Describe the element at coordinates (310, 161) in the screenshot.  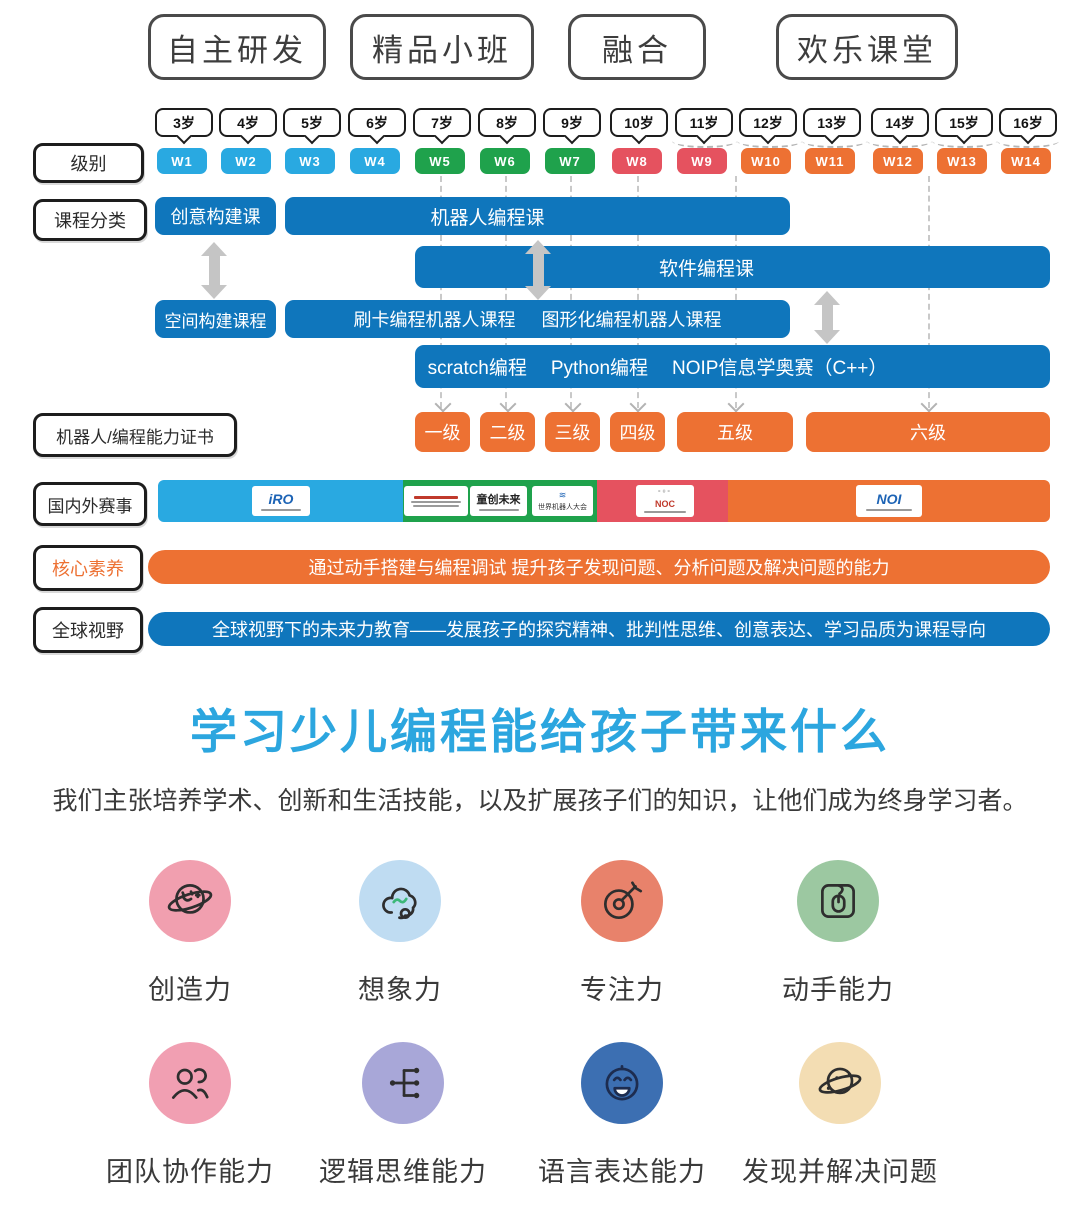
I see `level-chip: W3` at that location.